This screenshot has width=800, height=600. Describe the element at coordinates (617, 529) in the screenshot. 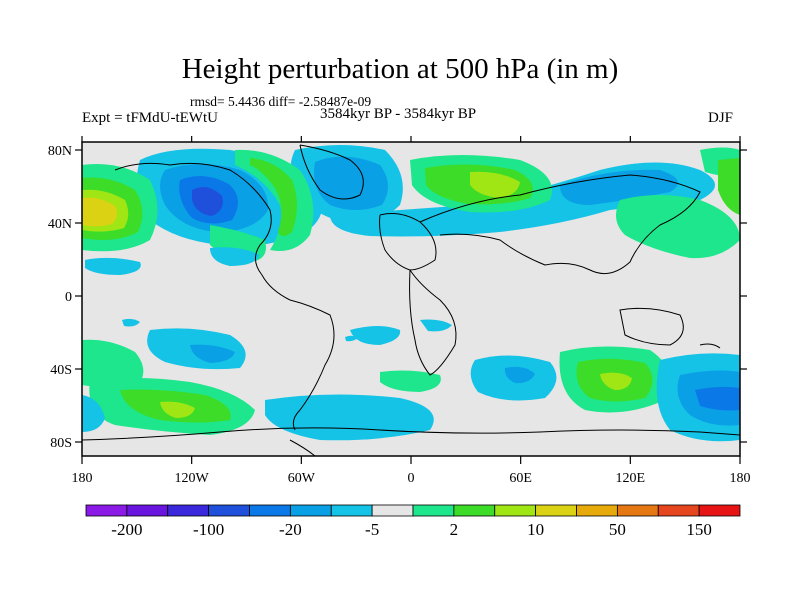

I see `colorbar-label: 50` at that location.